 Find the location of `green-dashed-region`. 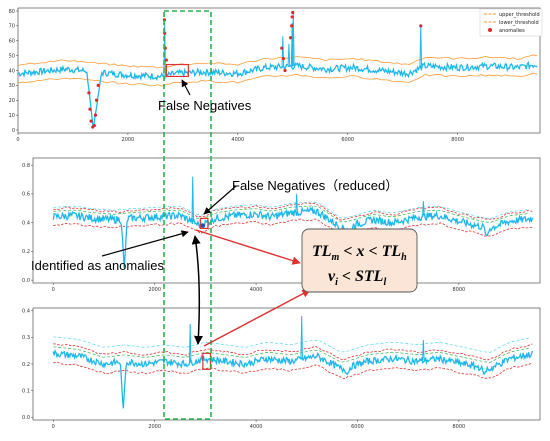

green-dashed-region is located at coordinates (187, 215).